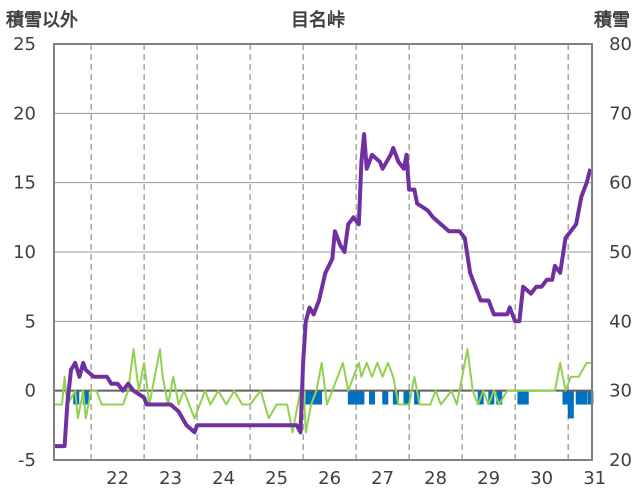 The width and height of the screenshot is (636, 501). I want to click on left-tick-label: 5, so click(30, 321).